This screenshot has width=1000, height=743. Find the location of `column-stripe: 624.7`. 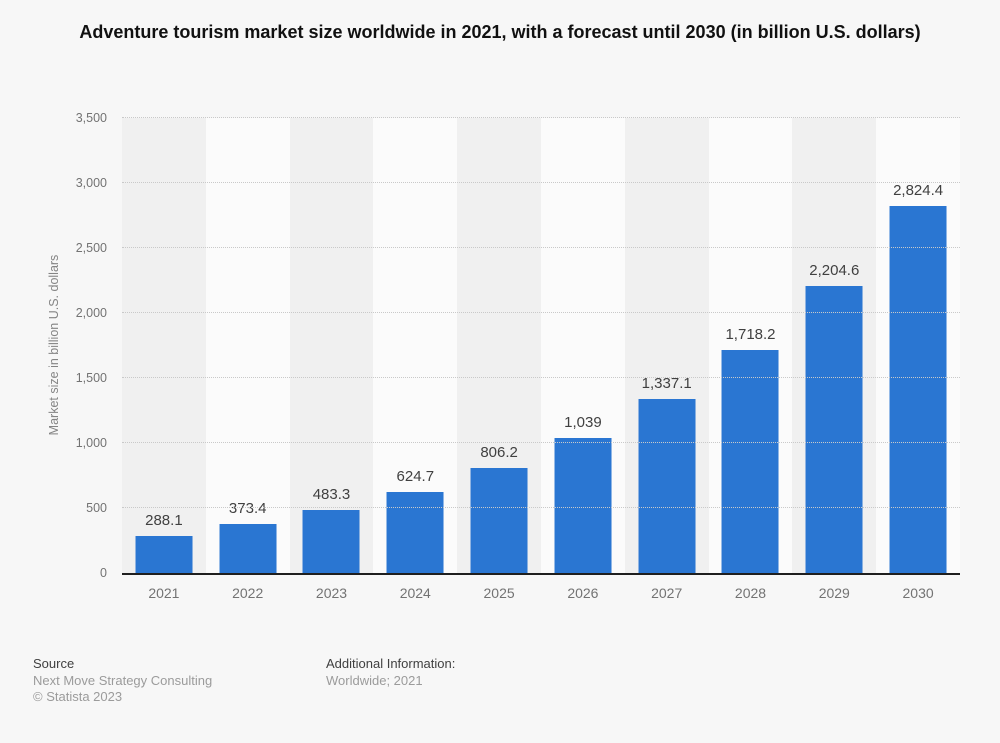

column-stripe: 624.7 is located at coordinates (415, 345).